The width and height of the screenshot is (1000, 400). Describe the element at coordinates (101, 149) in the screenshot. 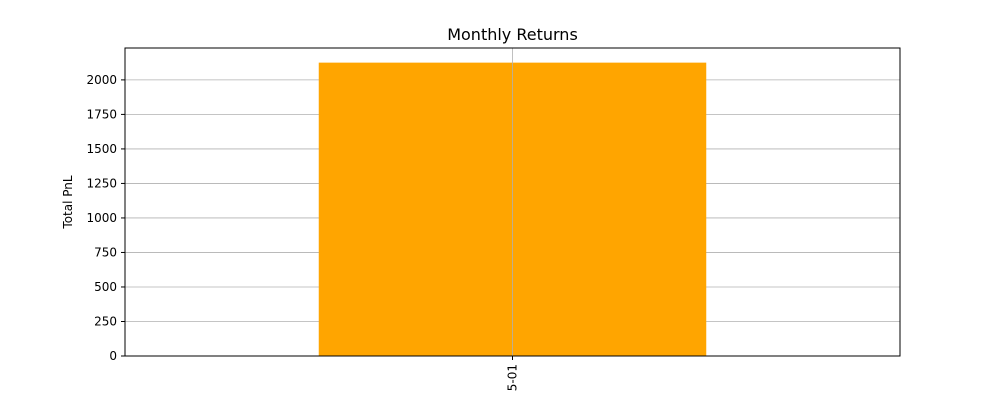

I see `y-tick-label-6: 1500` at that location.